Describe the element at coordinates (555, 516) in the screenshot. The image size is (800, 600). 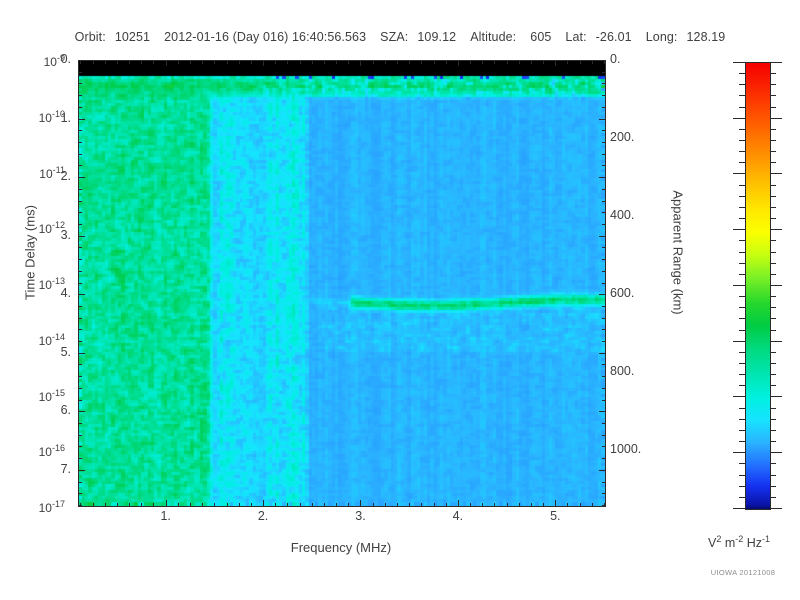
I see `x-tick-label: 5.` at that location.